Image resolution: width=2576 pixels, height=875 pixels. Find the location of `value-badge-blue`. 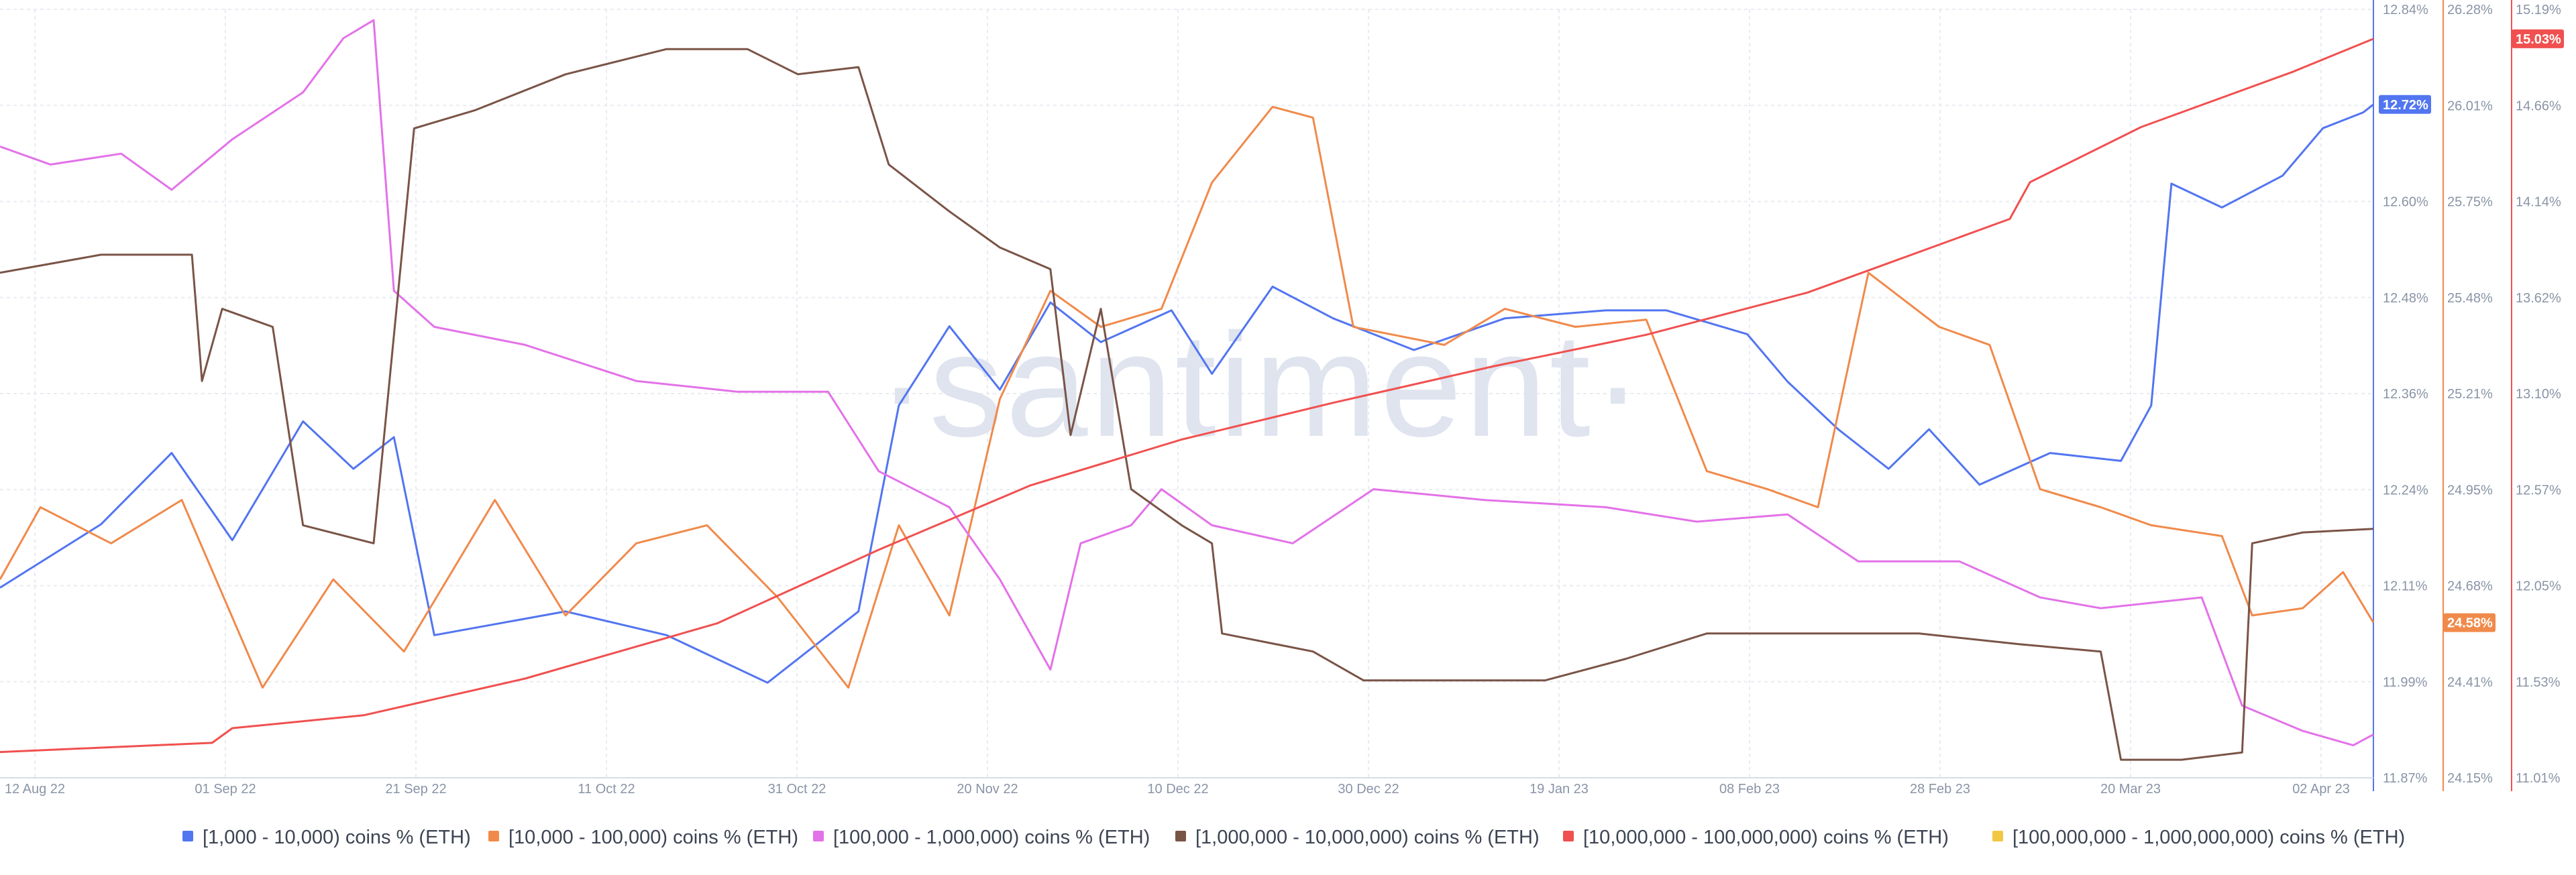

value-badge-blue is located at coordinates (2405, 104).